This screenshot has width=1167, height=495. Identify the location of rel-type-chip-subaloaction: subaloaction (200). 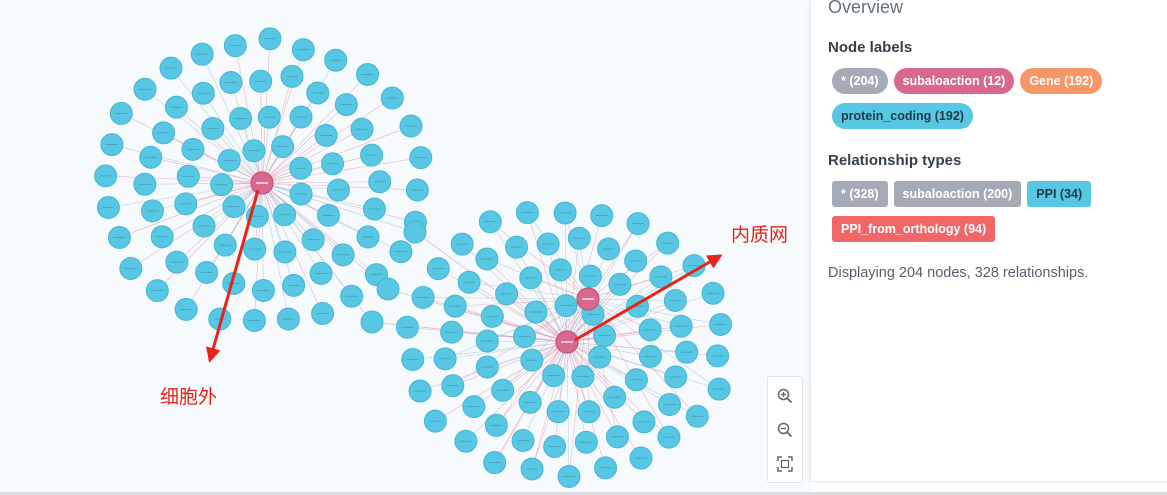
(957, 194).